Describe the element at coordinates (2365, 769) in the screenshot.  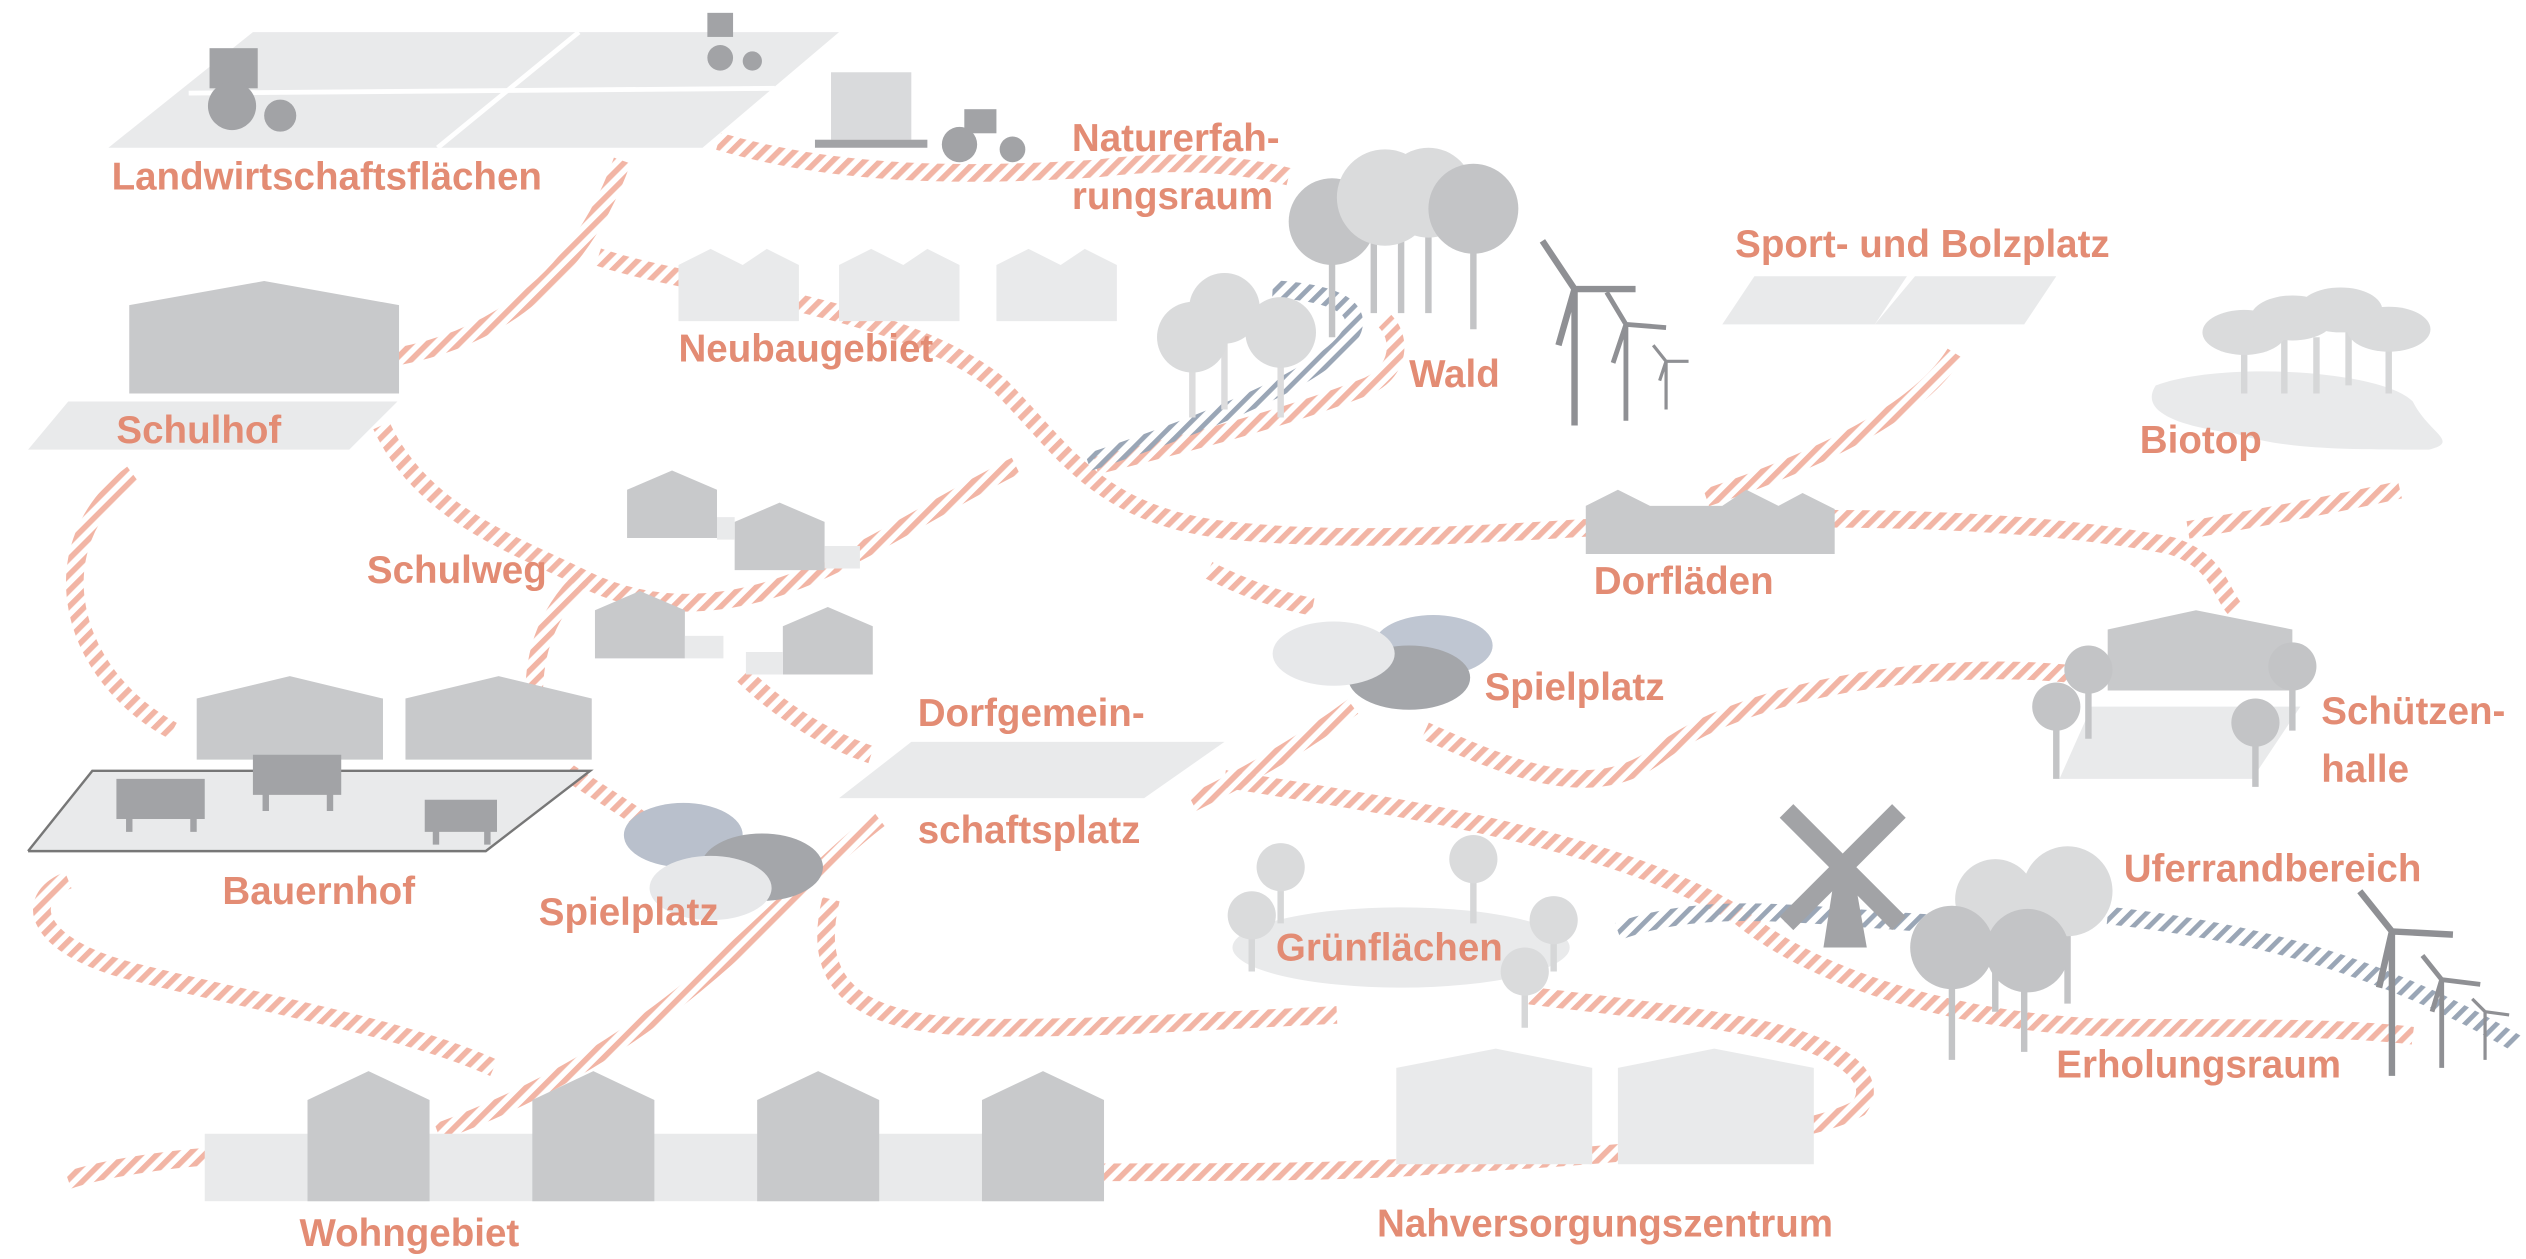
I see `place-label: halle` at that location.